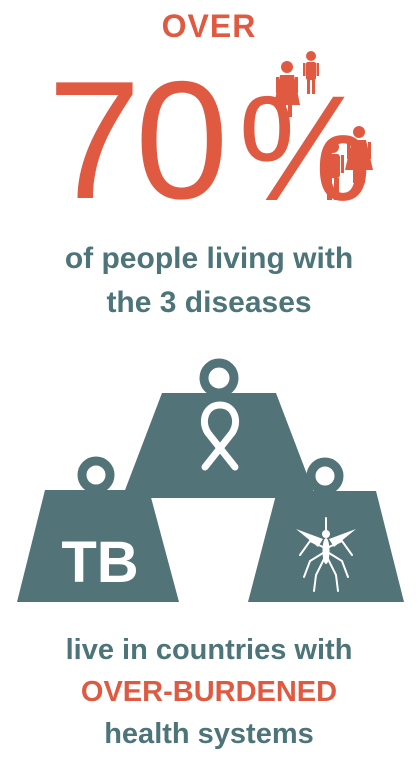 This screenshot has height=757, width=418. Describe the element at coordinates (209, 650) in the screenshot. I see `bottom-line-1: live in countries with` at that location.